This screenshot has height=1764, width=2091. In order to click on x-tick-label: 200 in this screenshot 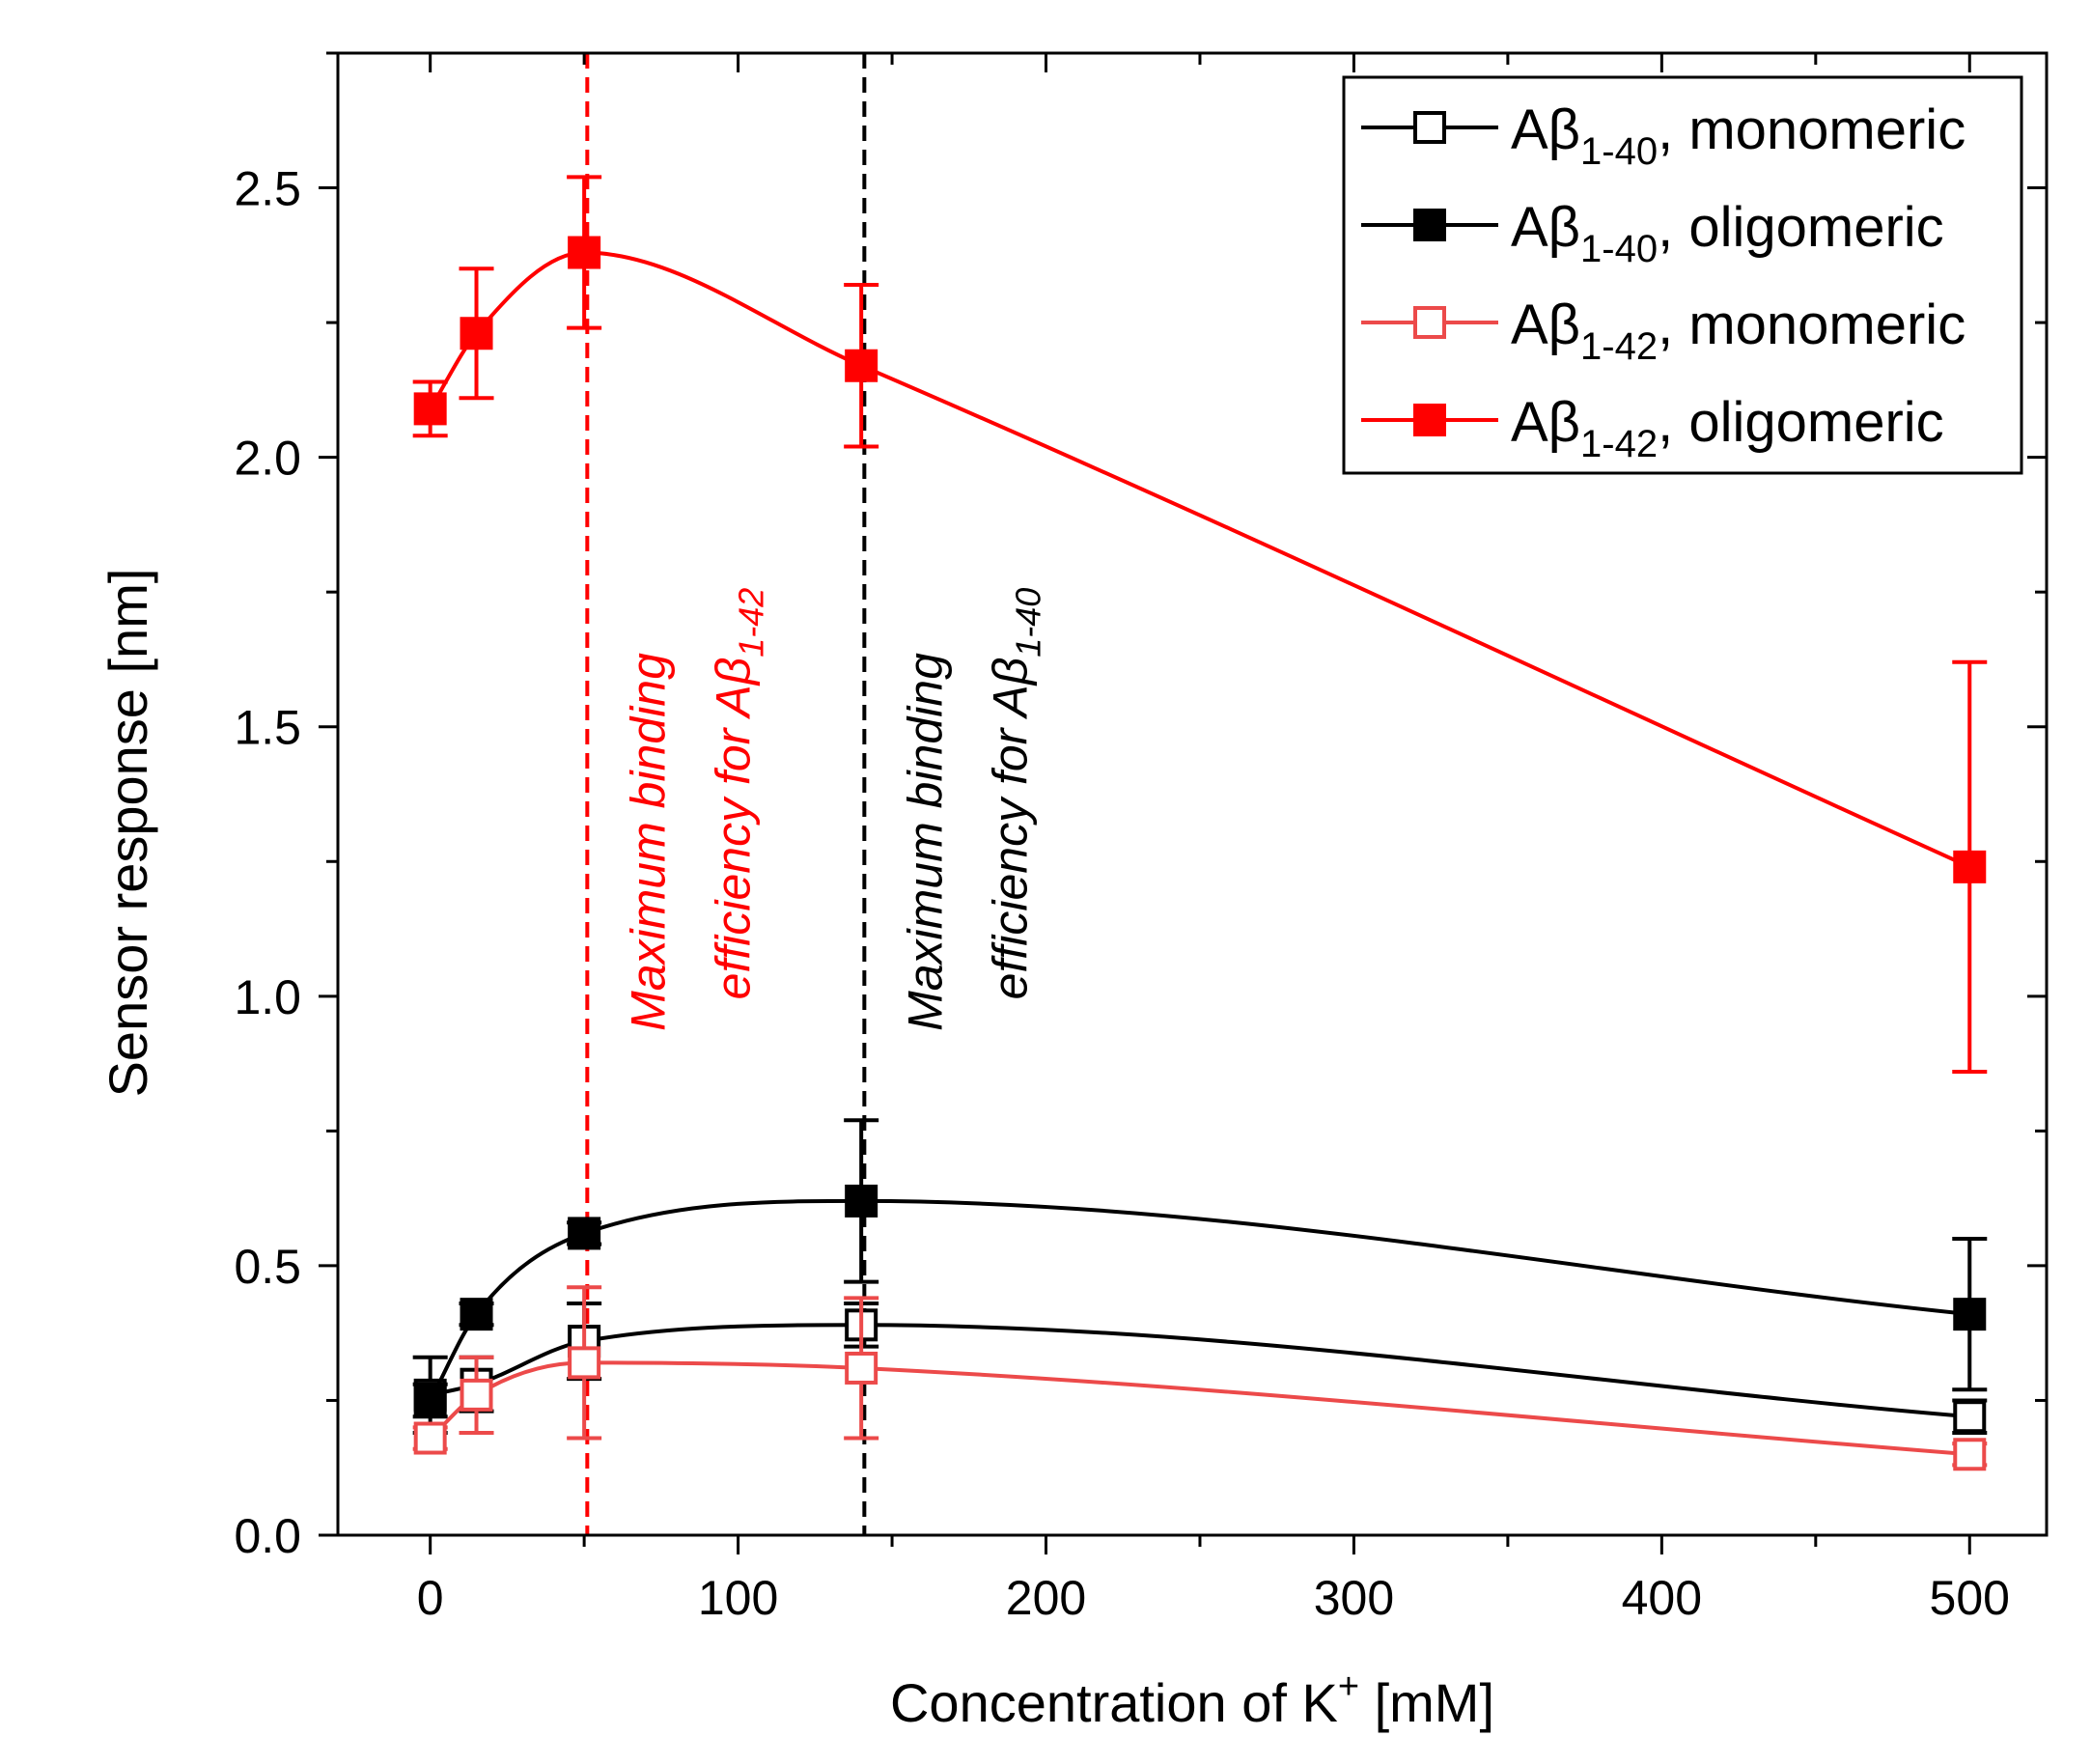, I will do `click(1046, 1598)`.